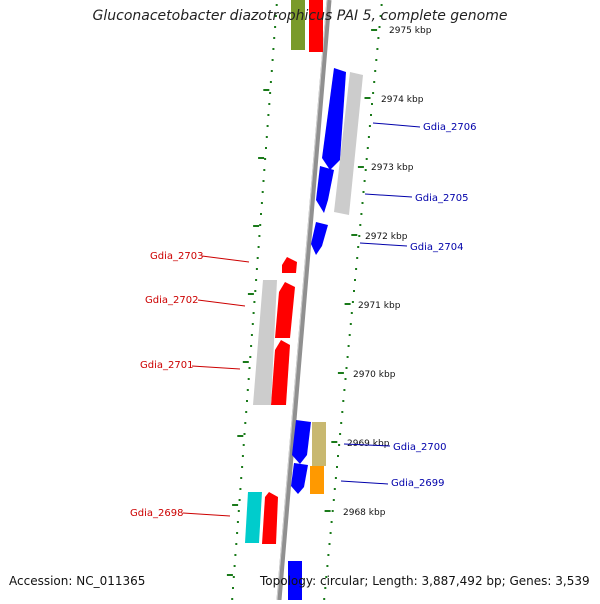 The height and width of the screenshot is (604, 600). I want to click on feature-cyan, so click(253, 517).